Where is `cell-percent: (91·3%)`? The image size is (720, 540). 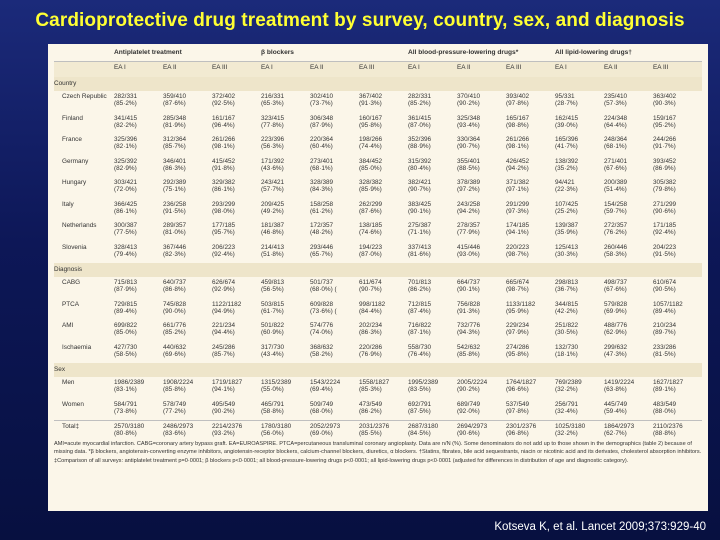 cell-percent: (91·3%) is located at coordinates (370, 104).